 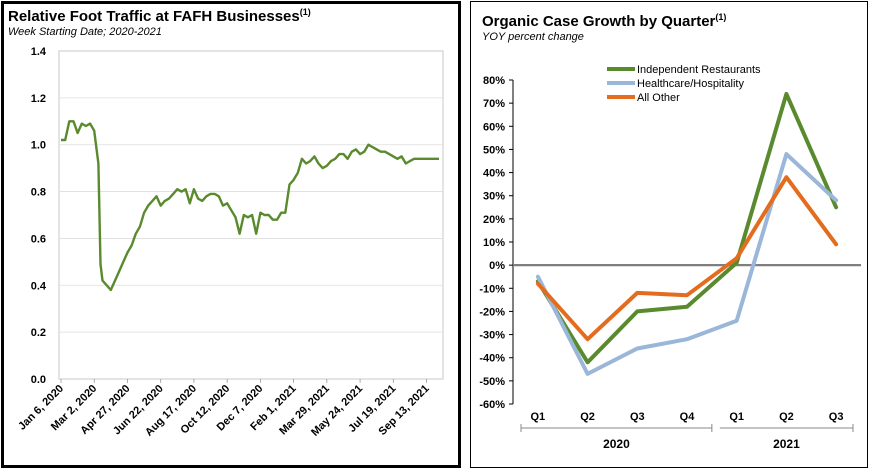 I want to click on y-tick-label: 60%, so click(x=494, y=127).